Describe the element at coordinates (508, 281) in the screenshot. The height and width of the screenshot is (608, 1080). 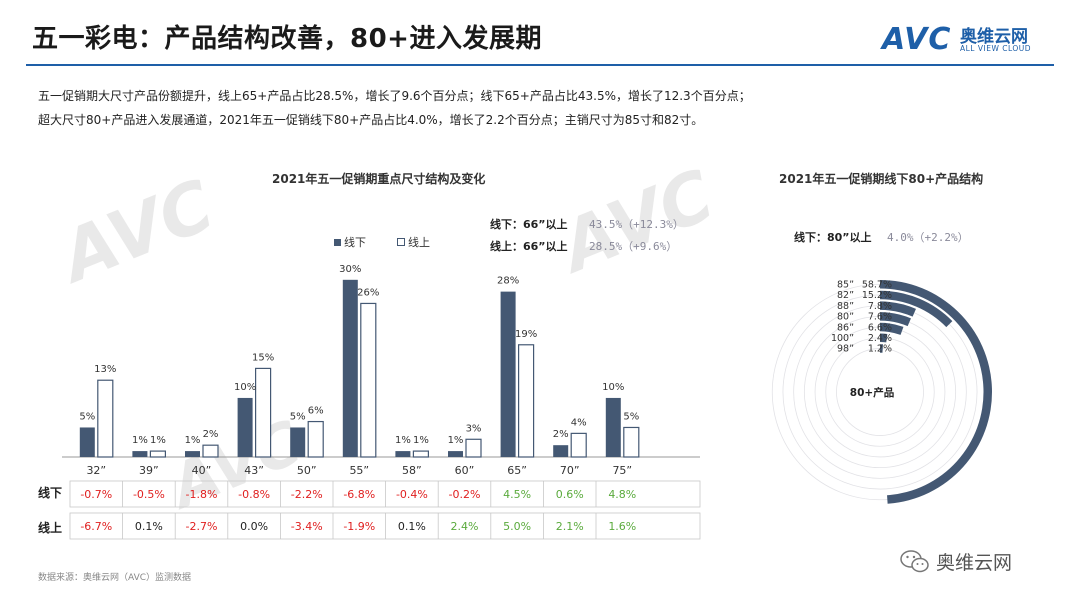
I see `bar-label-offline: 28%` at that location.